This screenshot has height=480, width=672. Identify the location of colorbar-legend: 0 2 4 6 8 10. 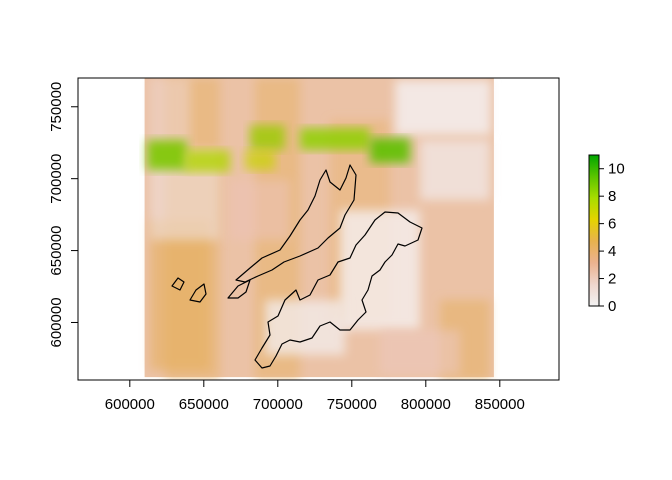
(606, 234).